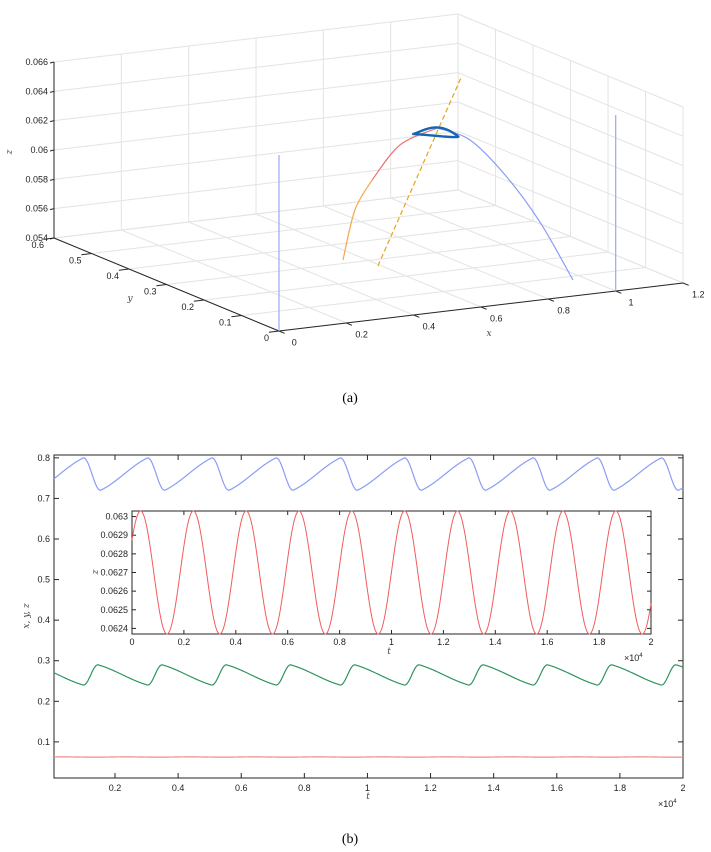 Image resolution: width=711 pixels, height=852 pixels. I want to click on inset-x-tick-label: 0.4, so click(236, 642).